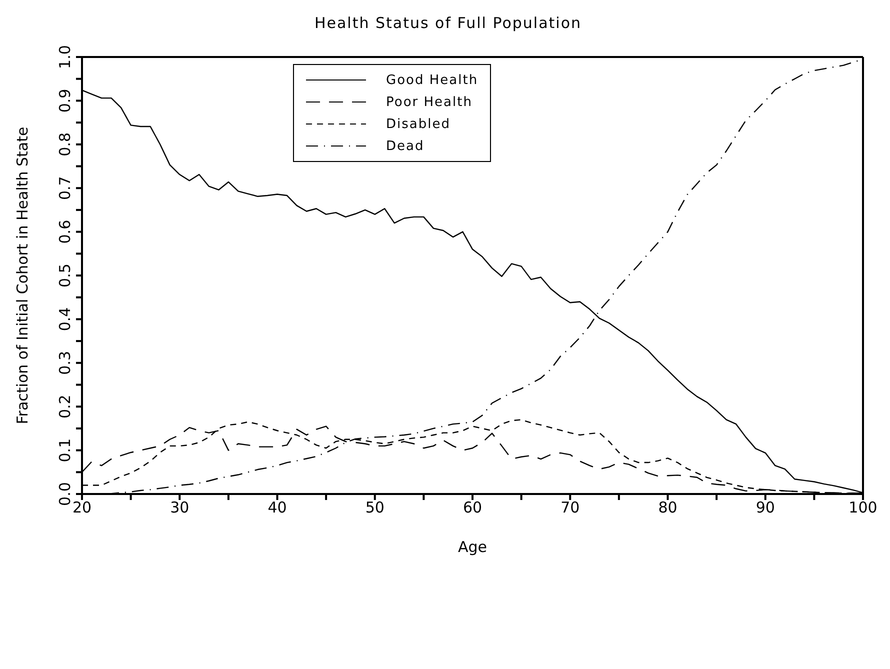 This screenshot has width=890, height=669. What do you see at coordinates (65, 450) in the screenshot?
I see `y-tick-label: 0.1` at bounding box center [65, 450].